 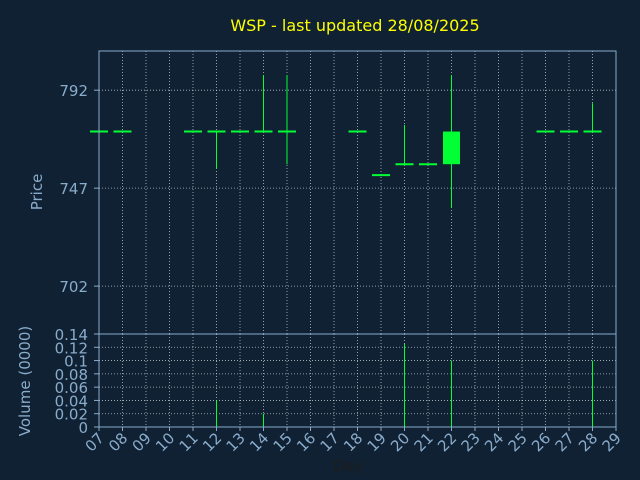 I want to click on volume-tick-label: 0.08, so click(x=71, y=375).